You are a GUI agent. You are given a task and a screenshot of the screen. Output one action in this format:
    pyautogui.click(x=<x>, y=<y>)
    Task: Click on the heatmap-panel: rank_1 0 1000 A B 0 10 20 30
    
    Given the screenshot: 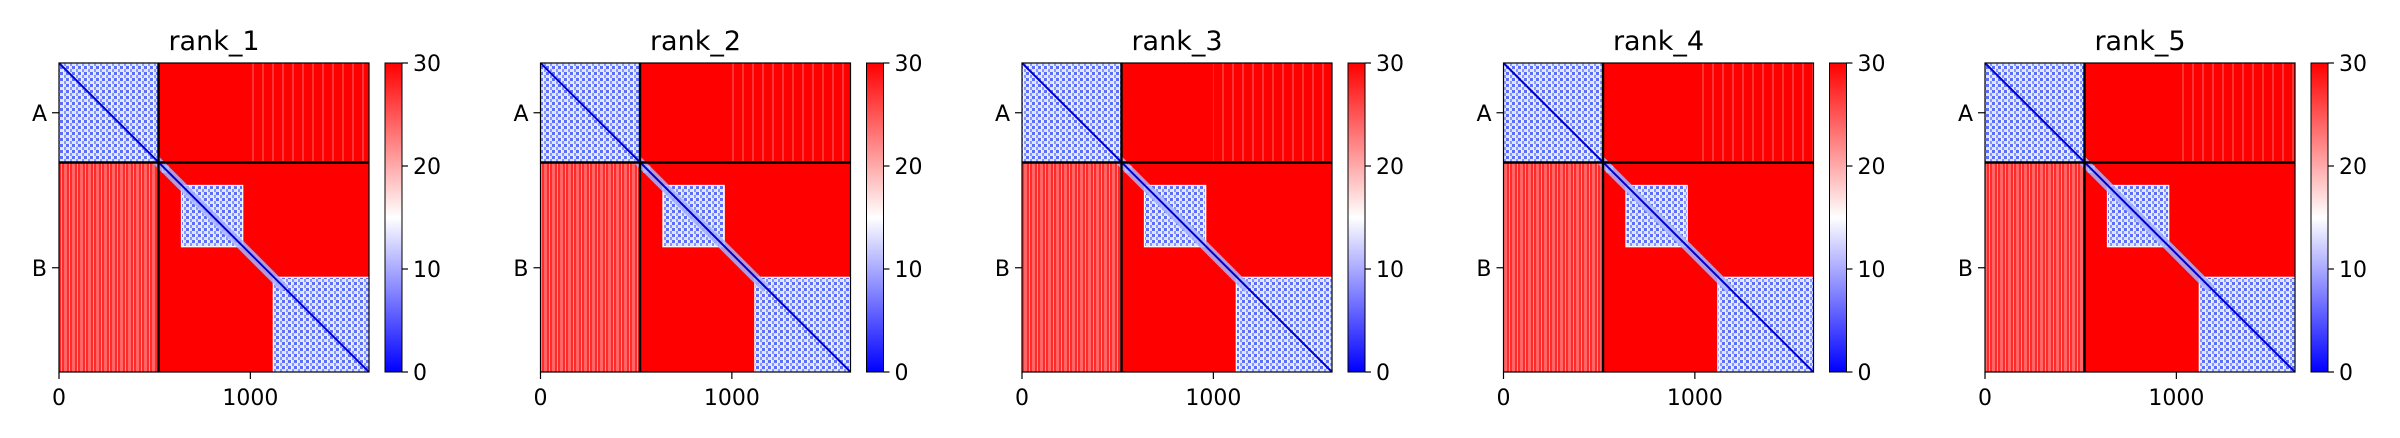 What is the action you would take?
    pyautogui.click(x=236, y=218)
    